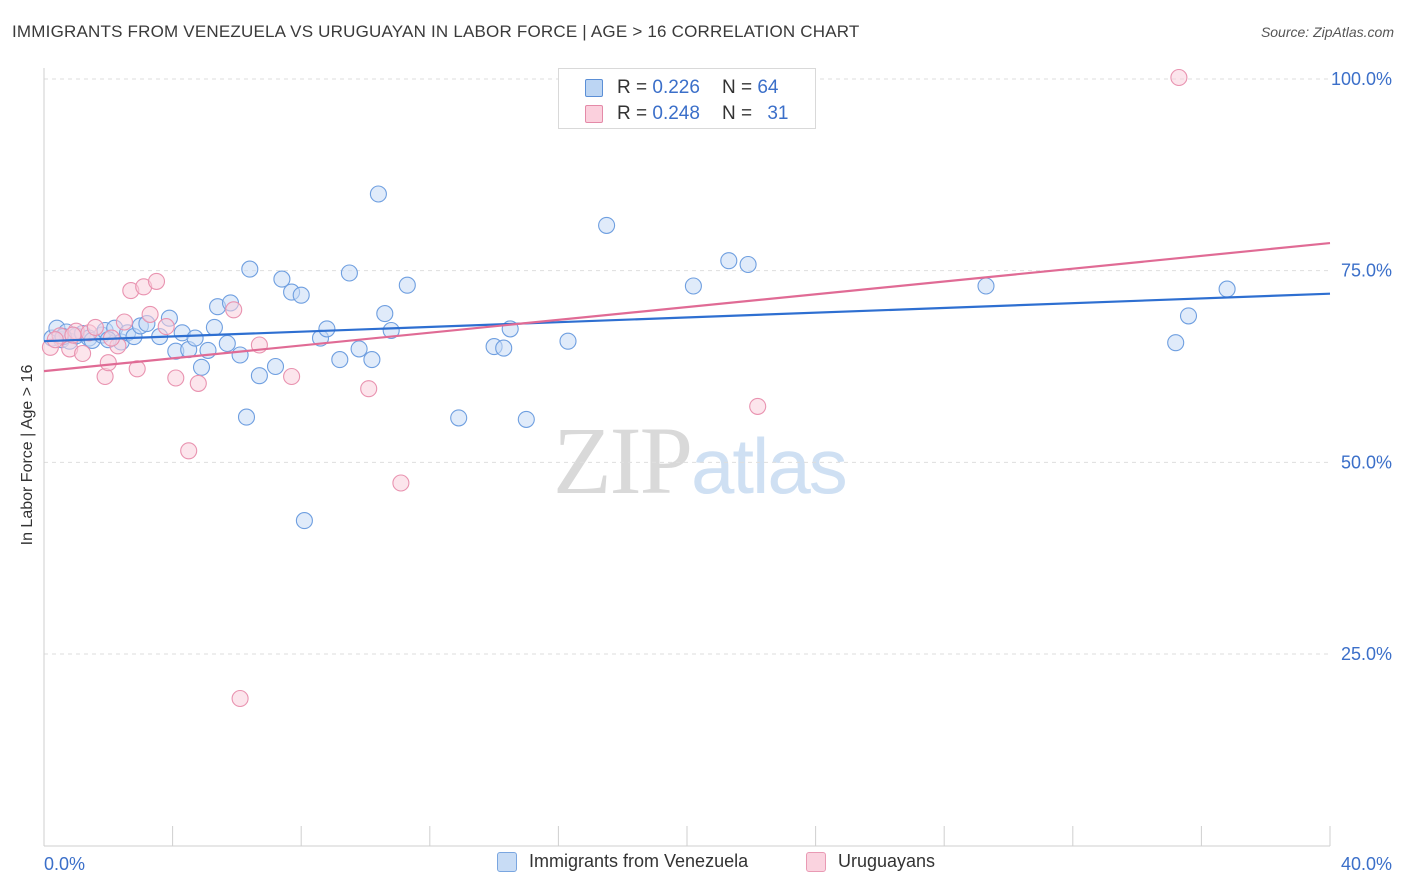 The image size is (1406, 892). Describe the element at coordinates (594, 88) in the screenshot. I see `stats-swatch-venezuela` at that location.